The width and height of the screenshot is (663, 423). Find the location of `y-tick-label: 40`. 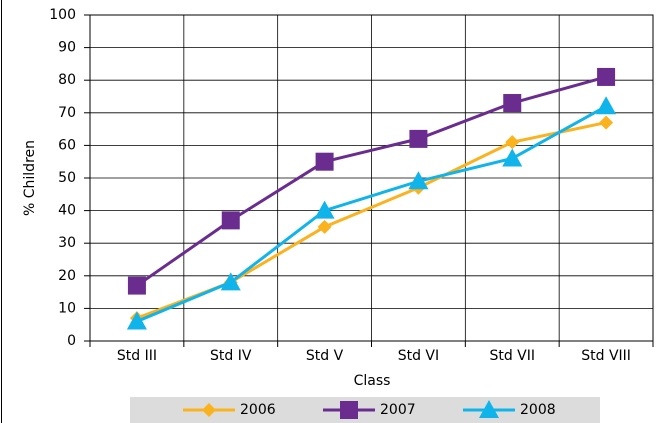

y-tick-label: 40 is located at coordinates (67, 211).